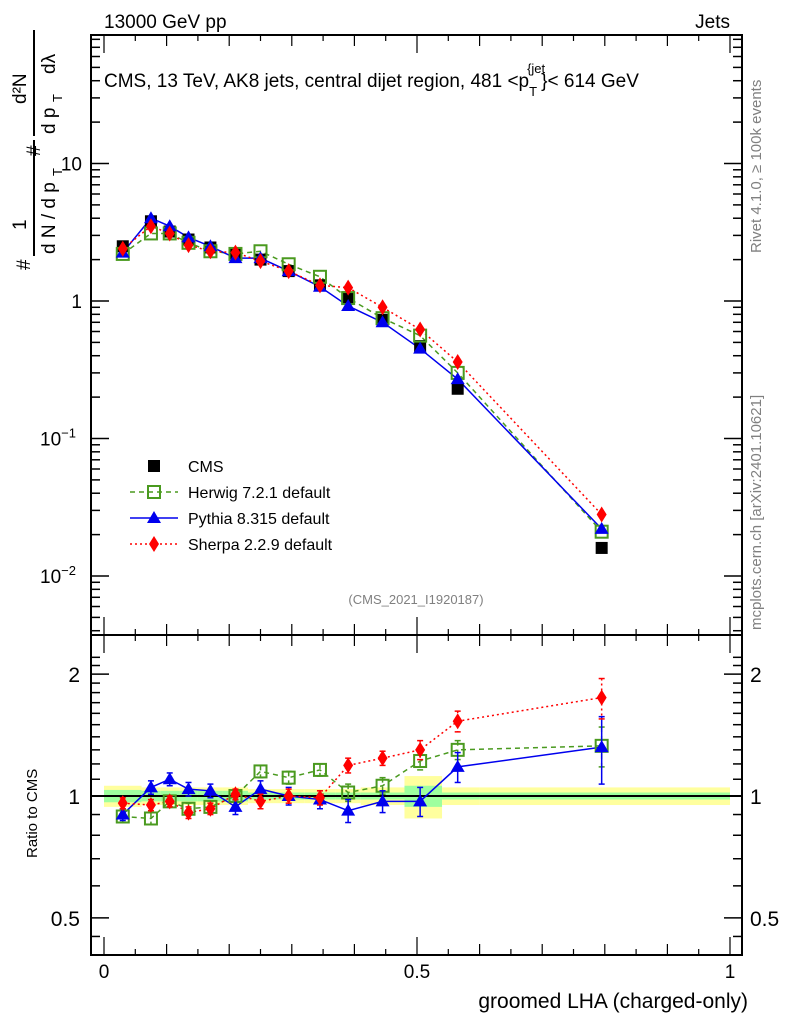 The height and width of the screenshot is (1024, 786). Describe the element at coordinates (57, 98) in the screenshot. I see `ylabel-T2: T` at that location.